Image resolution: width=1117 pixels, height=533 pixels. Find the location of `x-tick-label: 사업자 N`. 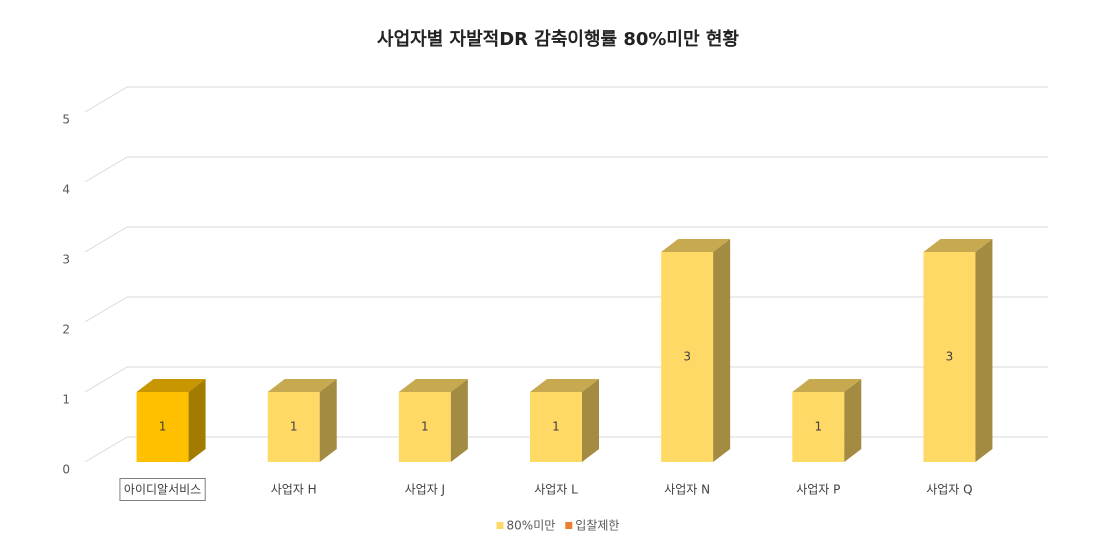

x-tick-label: 사업자 N is located at coordinates (687, 490).